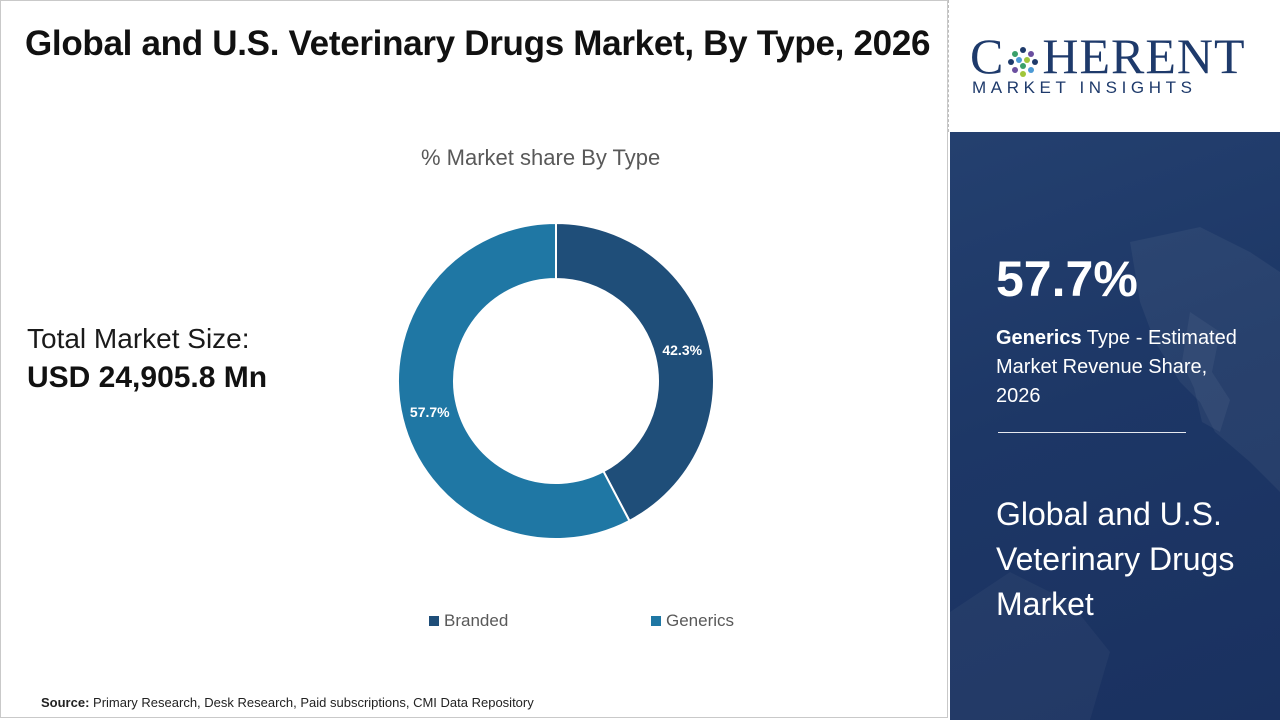 The image size is (1280, 720). Describe the element at coordinates (1039, 338) in the screenshot. I see `highlight-segment: Generics` at that location.